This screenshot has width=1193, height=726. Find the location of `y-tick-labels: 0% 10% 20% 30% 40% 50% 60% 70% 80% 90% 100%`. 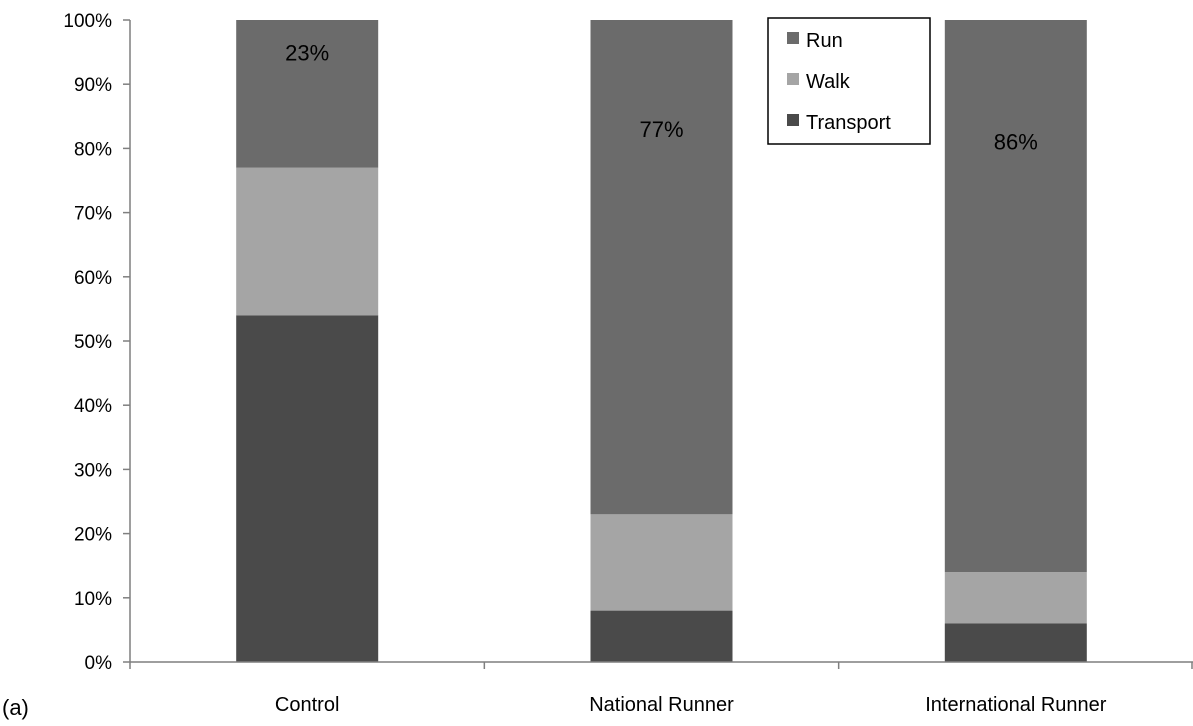

y-tick-labels: 0% 10% 20% 30% 40% 50% 60% 70% 80% 90% 100% is located at coordinates (87, 342).